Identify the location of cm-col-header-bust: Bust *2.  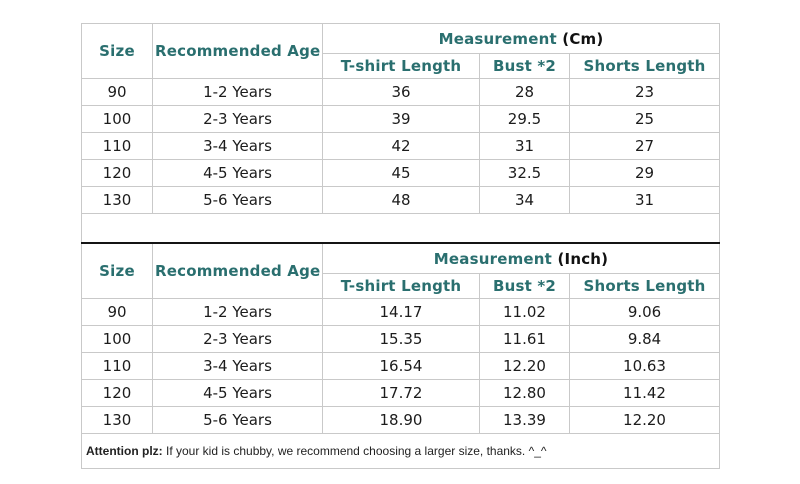
(524, 66).